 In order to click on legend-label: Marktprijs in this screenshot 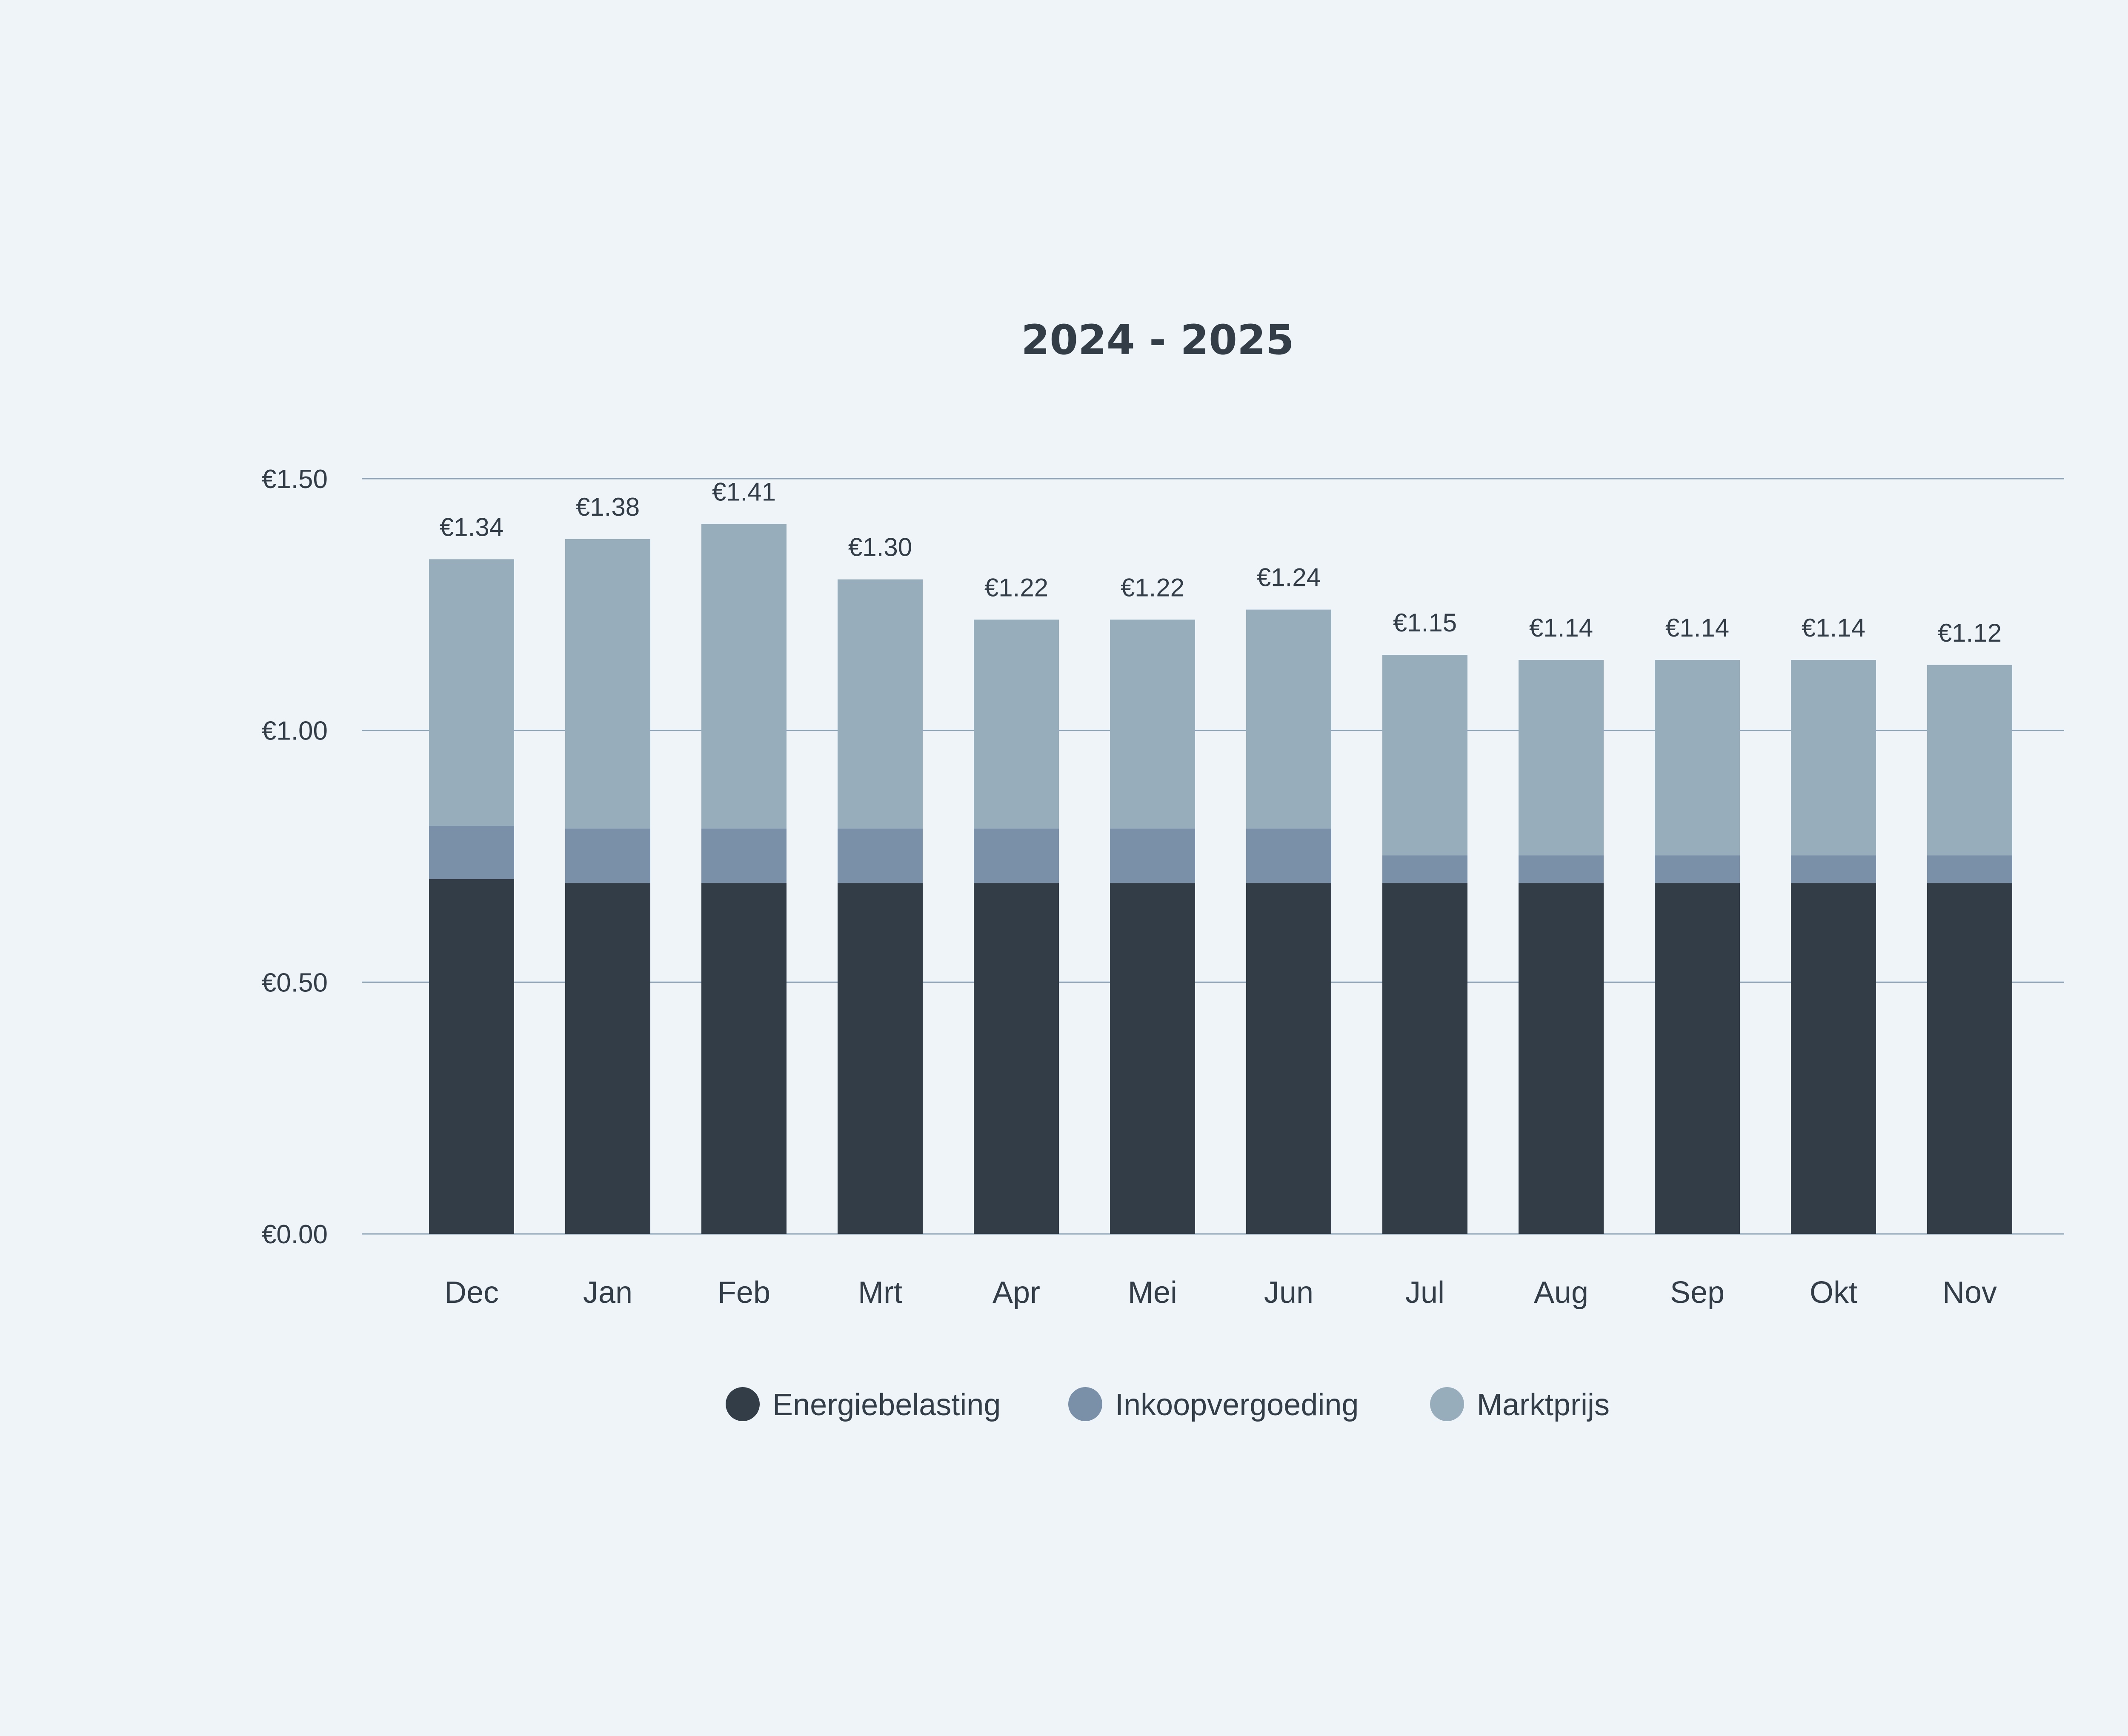, I will do `click(1543, 1405)`.